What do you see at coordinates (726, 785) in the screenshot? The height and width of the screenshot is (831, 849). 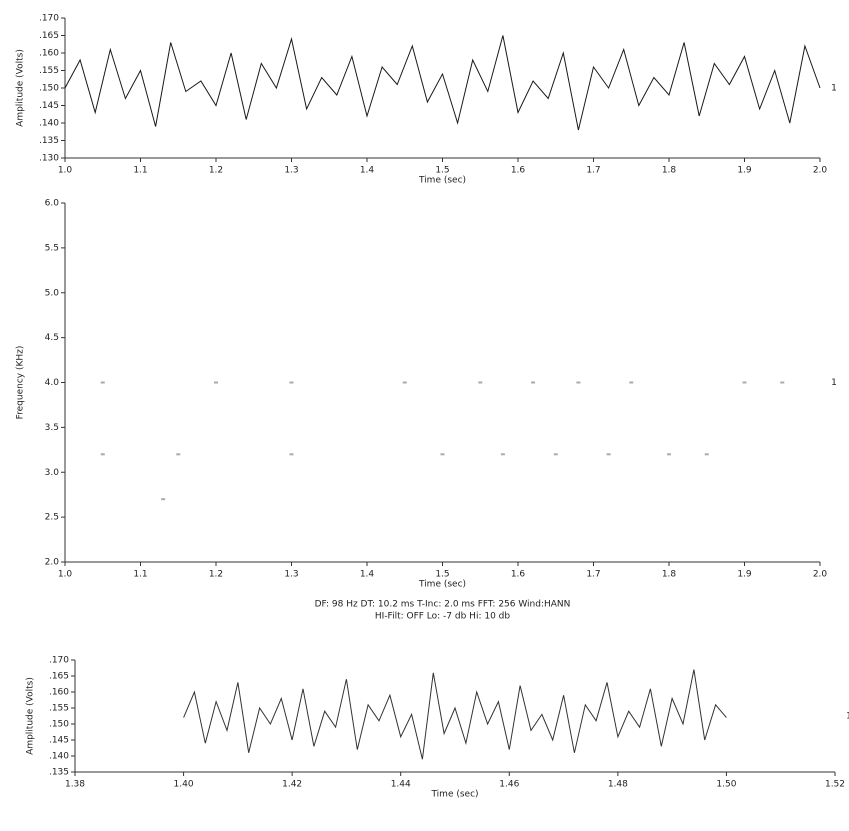 I see `x-tick-label: 1.50` at bounding box center [726, 785].